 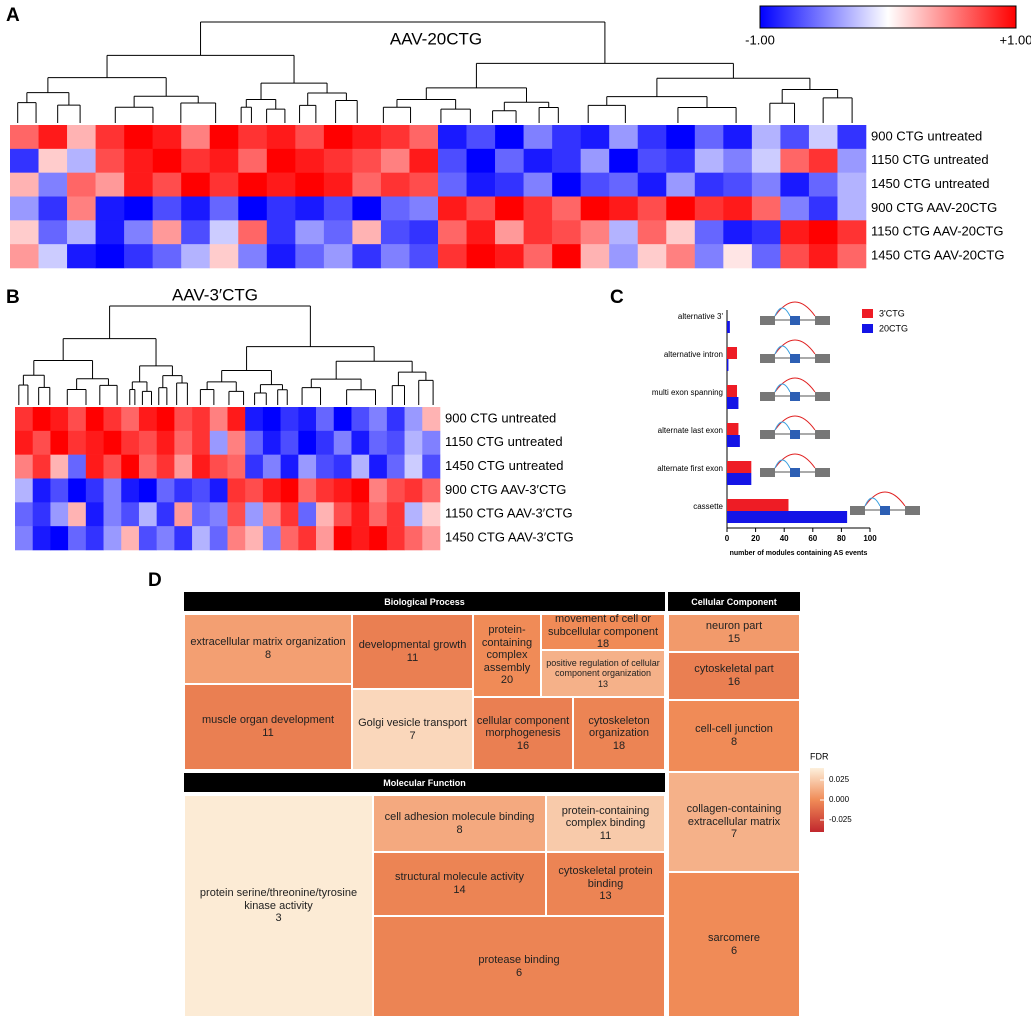 What do you see at coordinates (708, 506) in the screenshot?
I see `category-label: cassette` at bounding box center [708, 506].